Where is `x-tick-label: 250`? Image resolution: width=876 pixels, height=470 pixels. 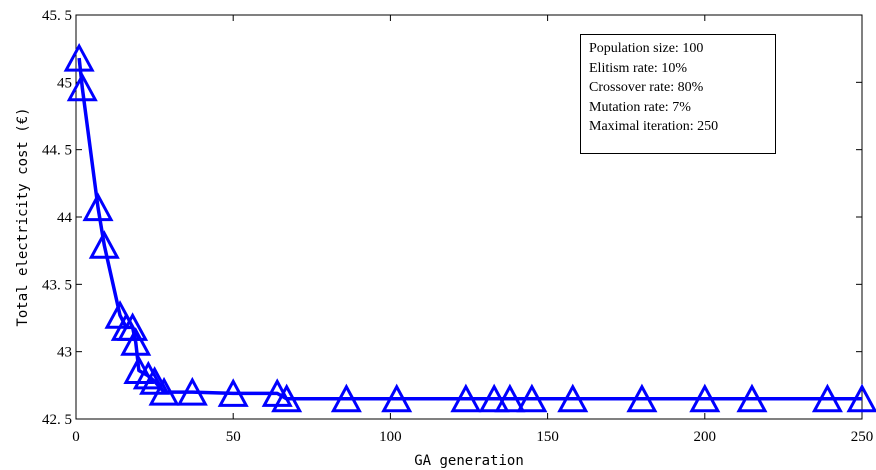 x-tick-label: 250 is located at coordinates (862, 437).